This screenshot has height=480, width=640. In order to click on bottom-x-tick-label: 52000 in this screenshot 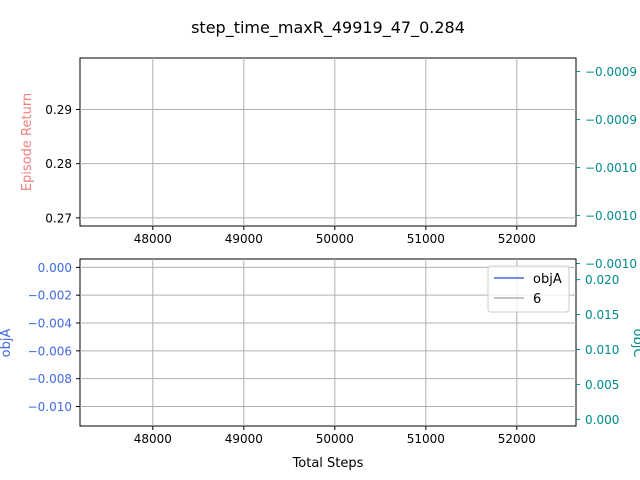, I will do `click(517, 439)`.